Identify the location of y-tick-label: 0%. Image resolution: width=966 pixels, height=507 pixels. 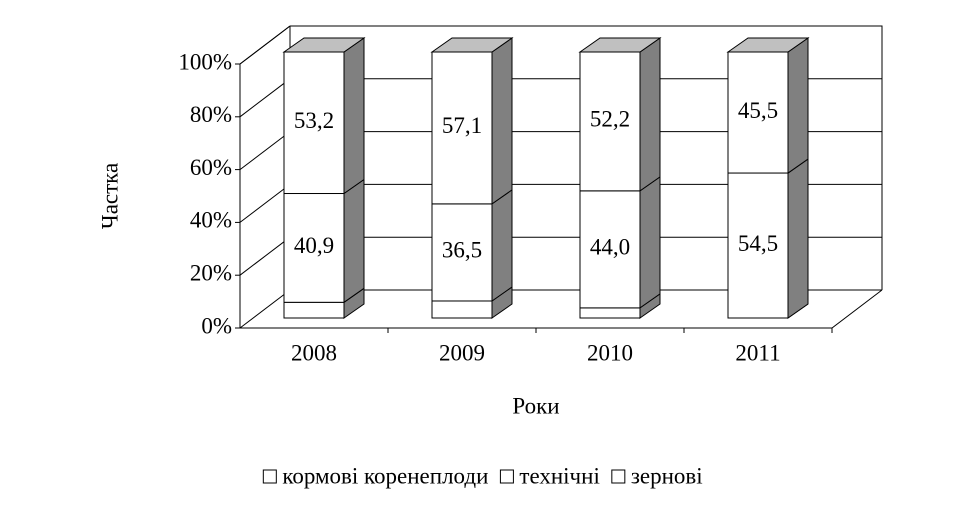
(216, 325).